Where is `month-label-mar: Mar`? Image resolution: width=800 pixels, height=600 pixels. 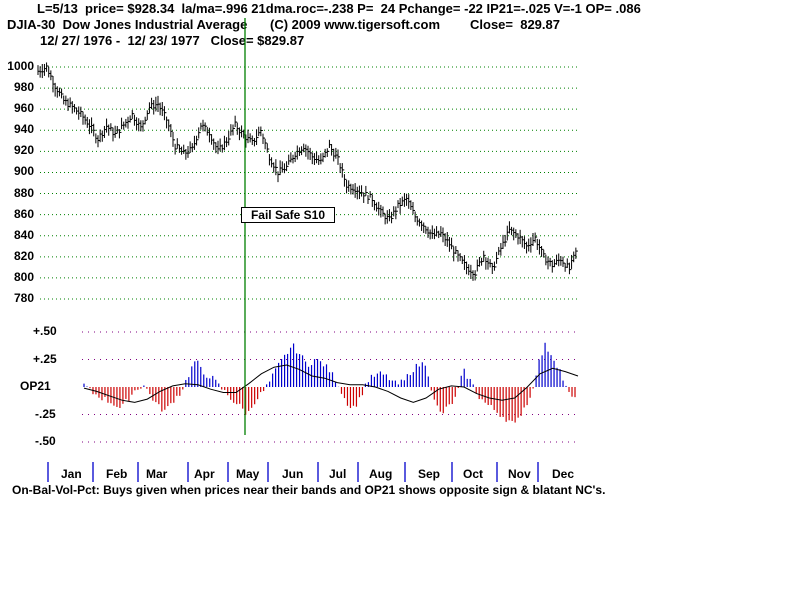
month-label-mar: Mar is located at coordinates (157, 474).